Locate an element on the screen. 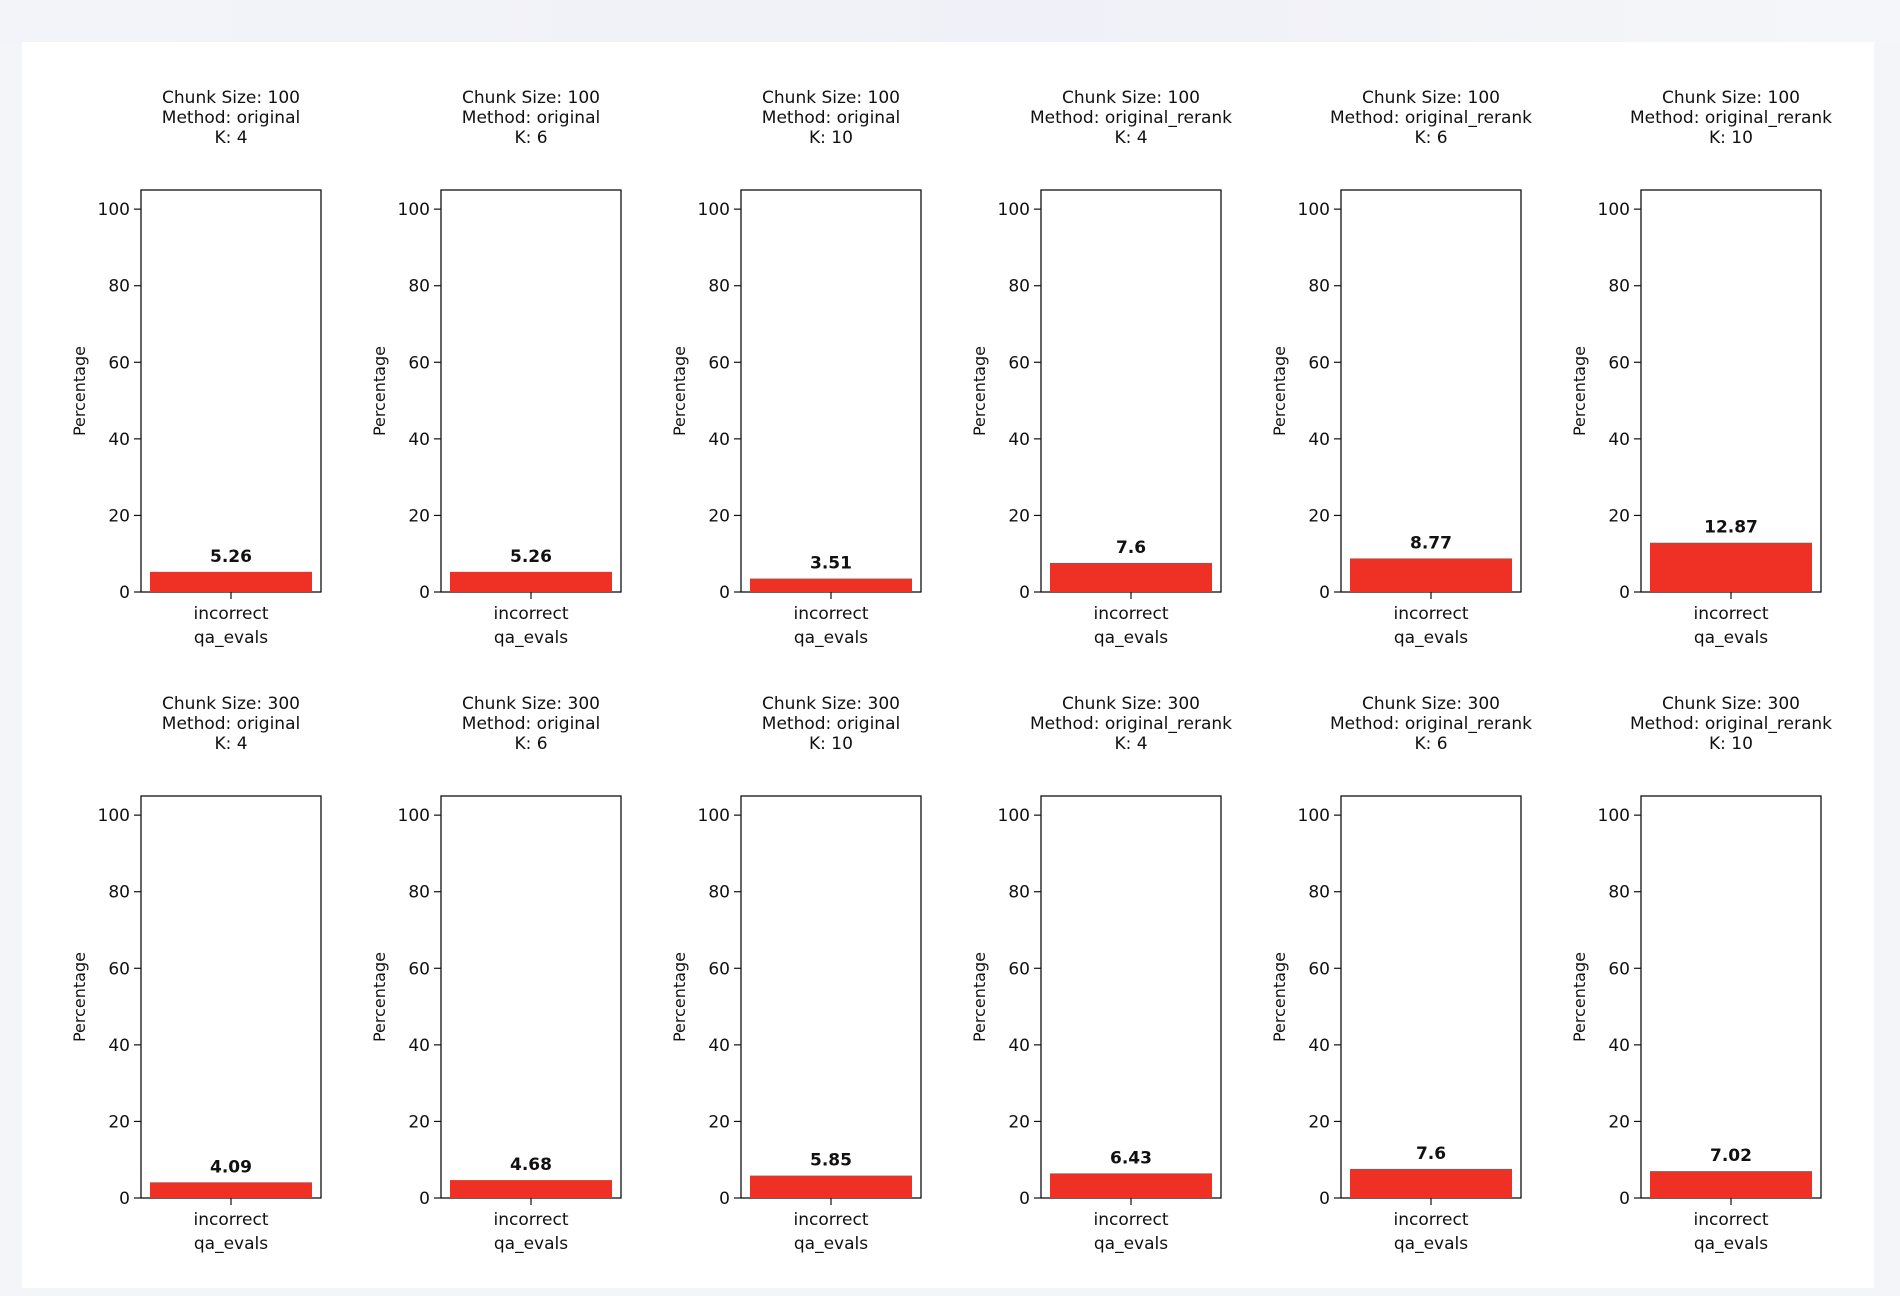  bar-value-label: 4.68 is located at coordinates (531, 1165).